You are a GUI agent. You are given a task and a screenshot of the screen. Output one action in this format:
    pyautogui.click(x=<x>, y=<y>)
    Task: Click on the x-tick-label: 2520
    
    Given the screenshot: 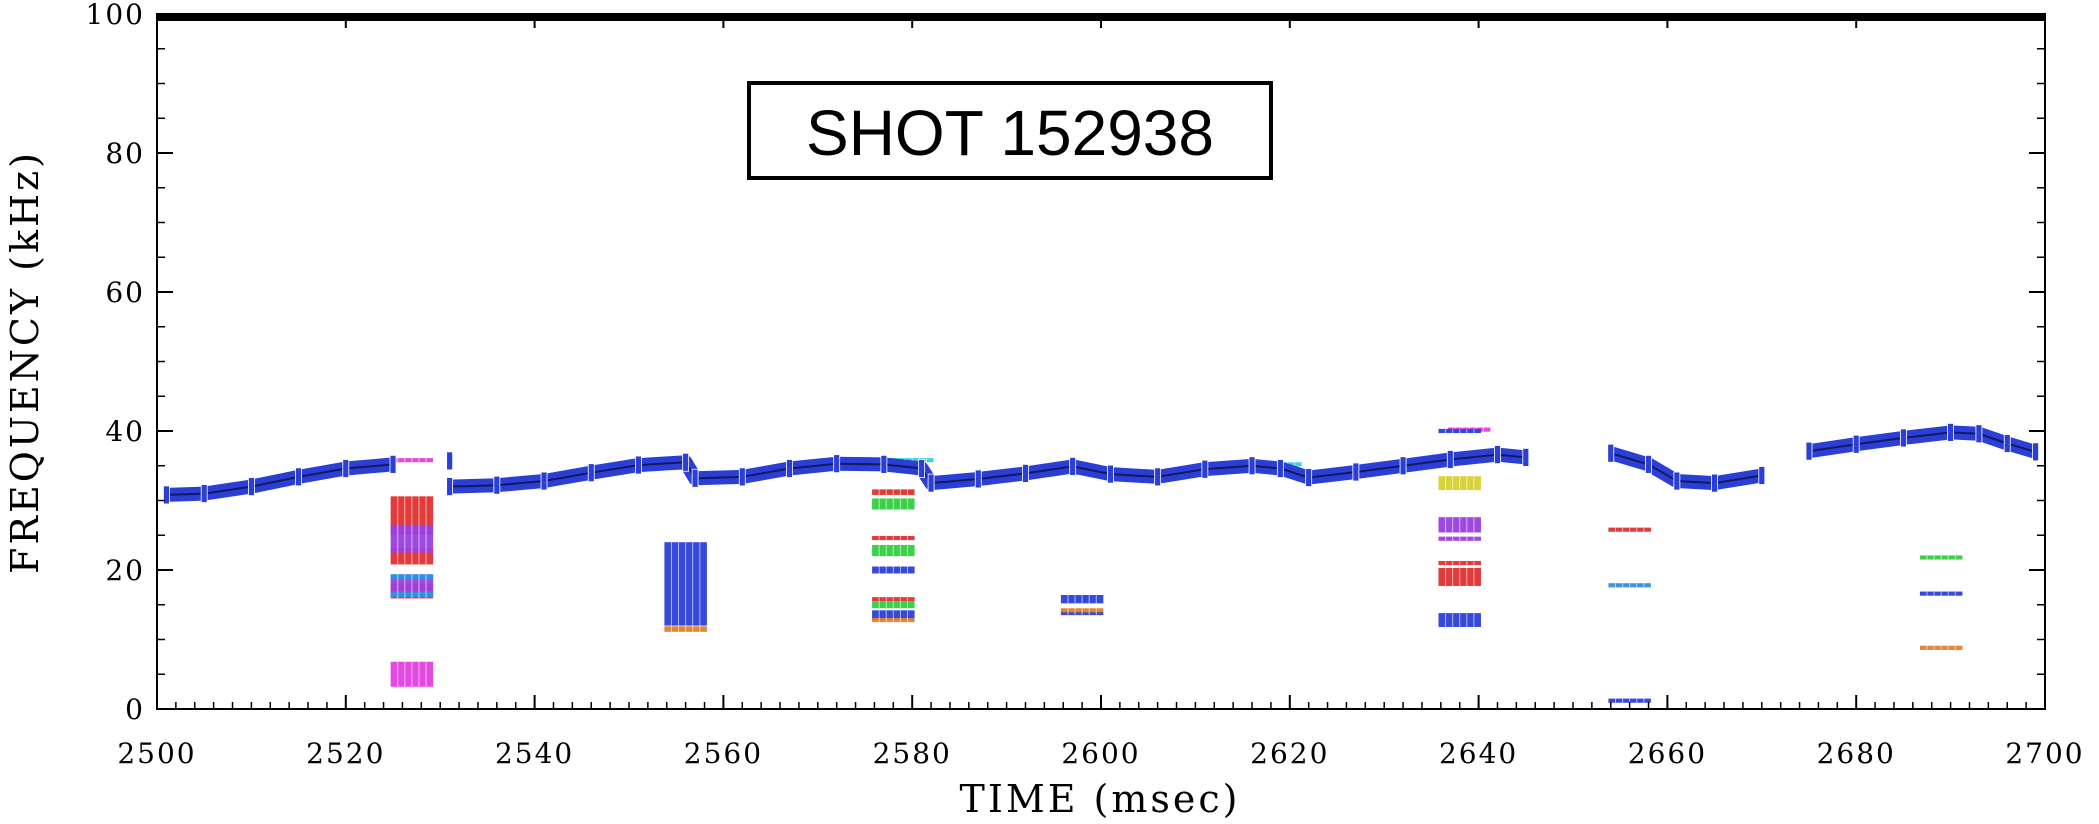 What is the action you would take?
    pyautogui.click(x=345, y=753)
    